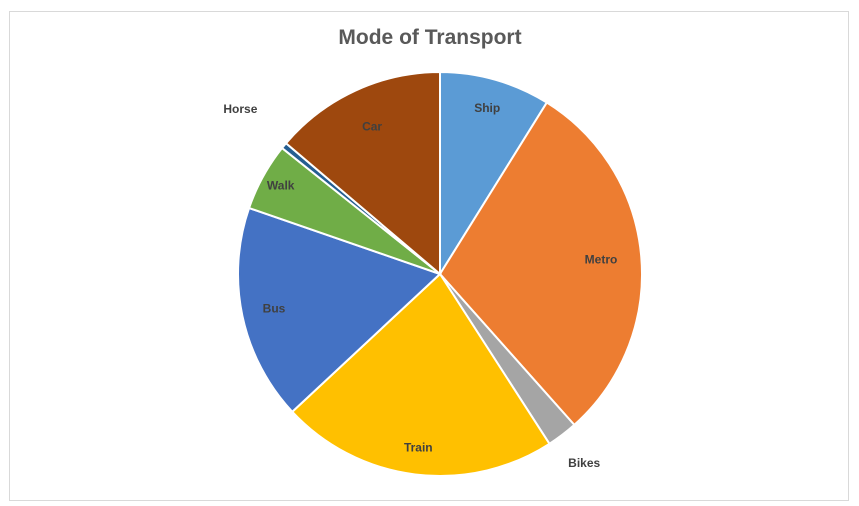  Describe the element at coordinates (584, 463) in the screenshot. I see `pie-label-bikes: Bikes` at that location.